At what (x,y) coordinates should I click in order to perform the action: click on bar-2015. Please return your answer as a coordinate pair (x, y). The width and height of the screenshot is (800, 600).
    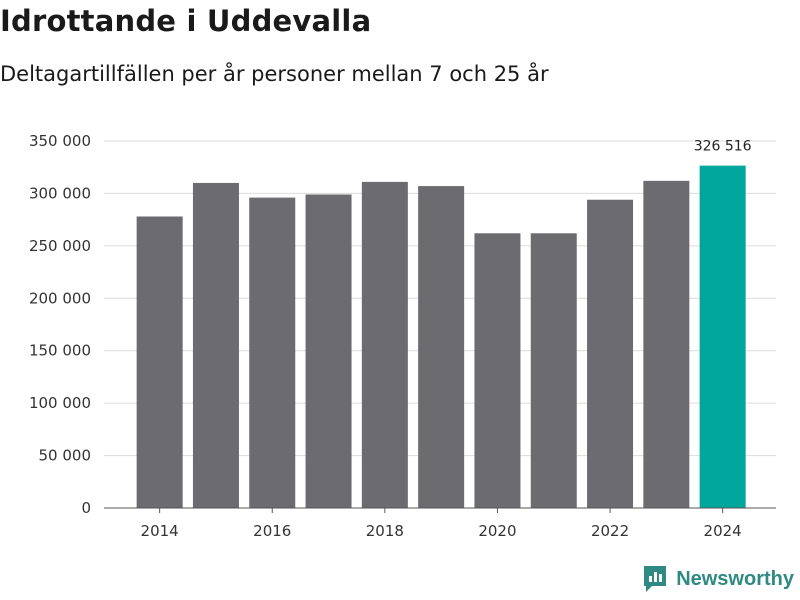
    Looking at the image, I should click on (215, 345).